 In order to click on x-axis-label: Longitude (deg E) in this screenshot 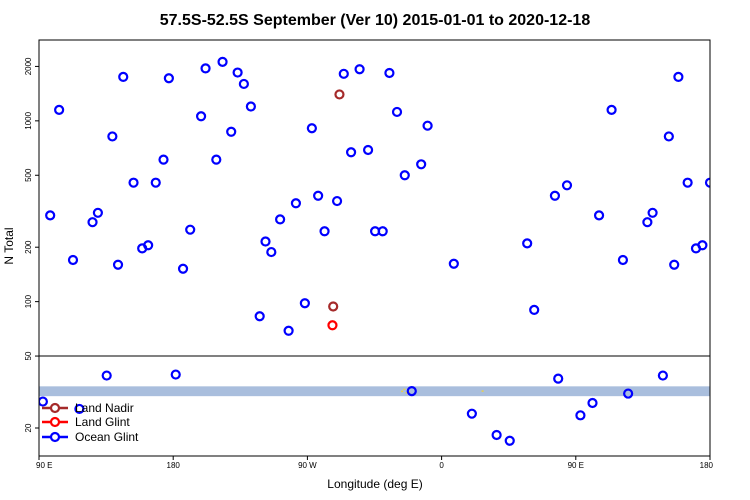, I will do `click(374, 484)`.